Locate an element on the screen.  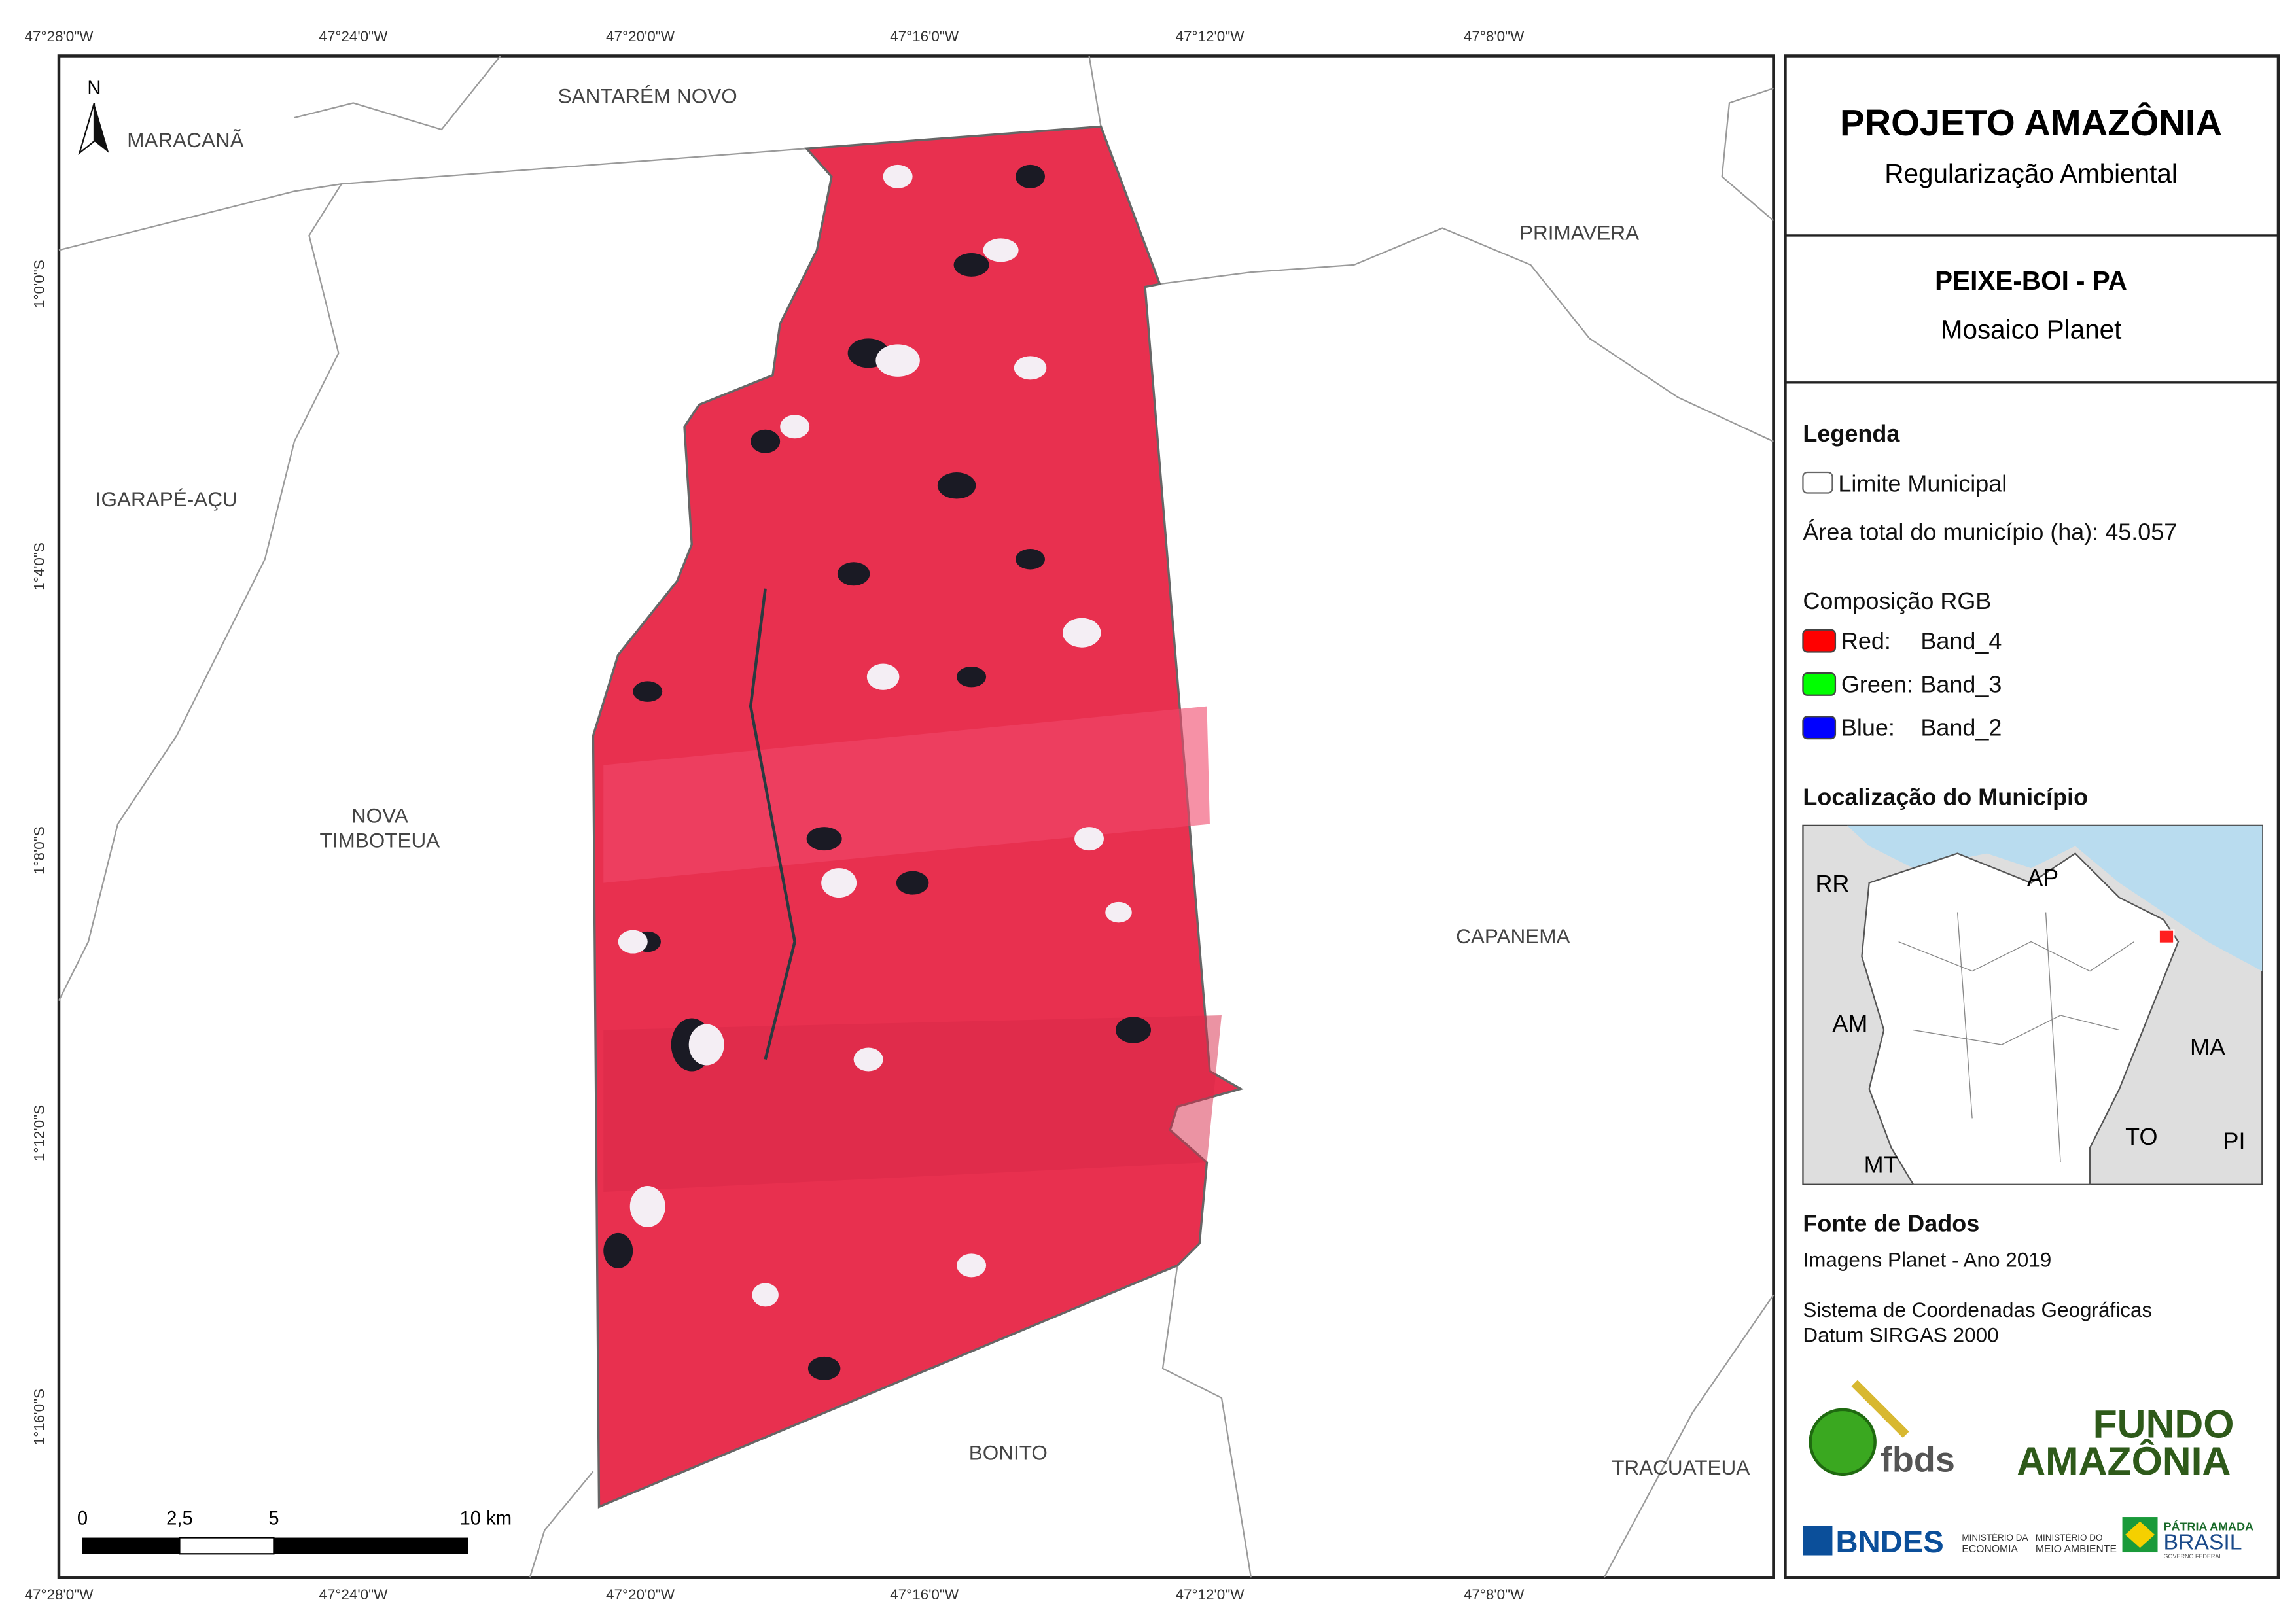
source-line: Imagens Planet - Ano 2019 is located at coordinates (1927, 1260).